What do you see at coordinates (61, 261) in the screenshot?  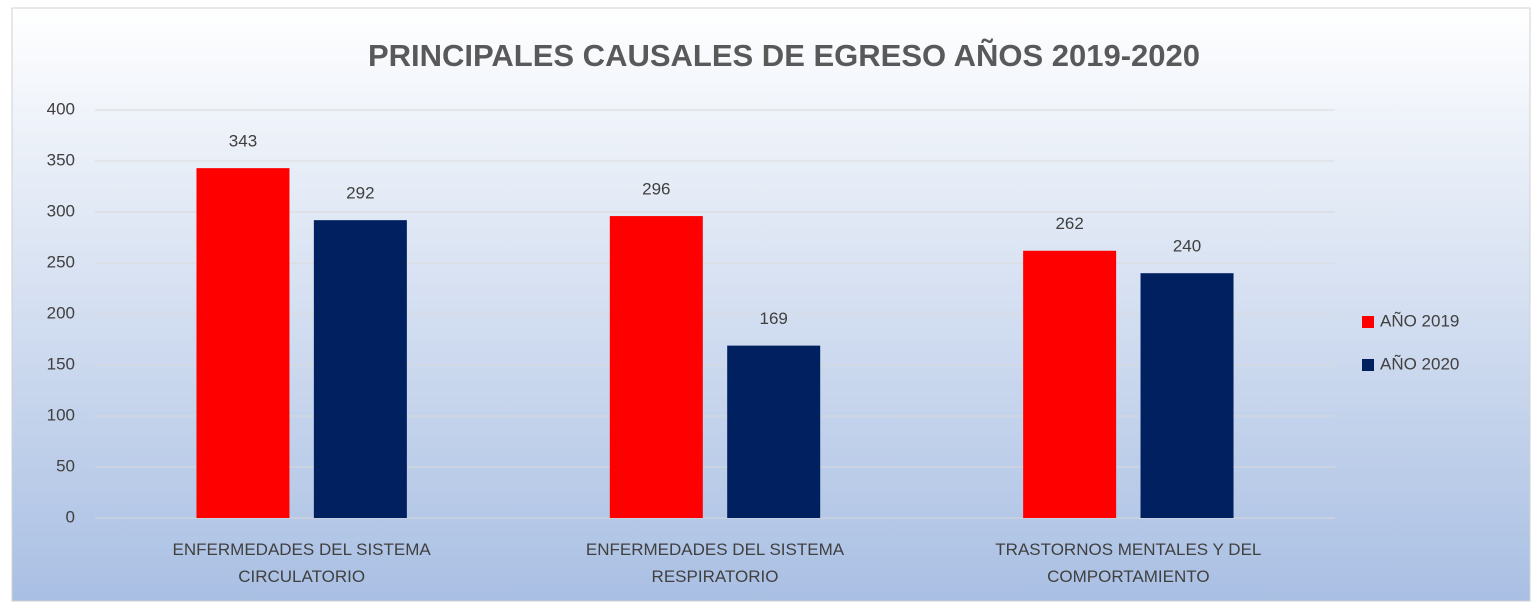 I see `y-tick-label: 250` at bounding box center [61, 261].